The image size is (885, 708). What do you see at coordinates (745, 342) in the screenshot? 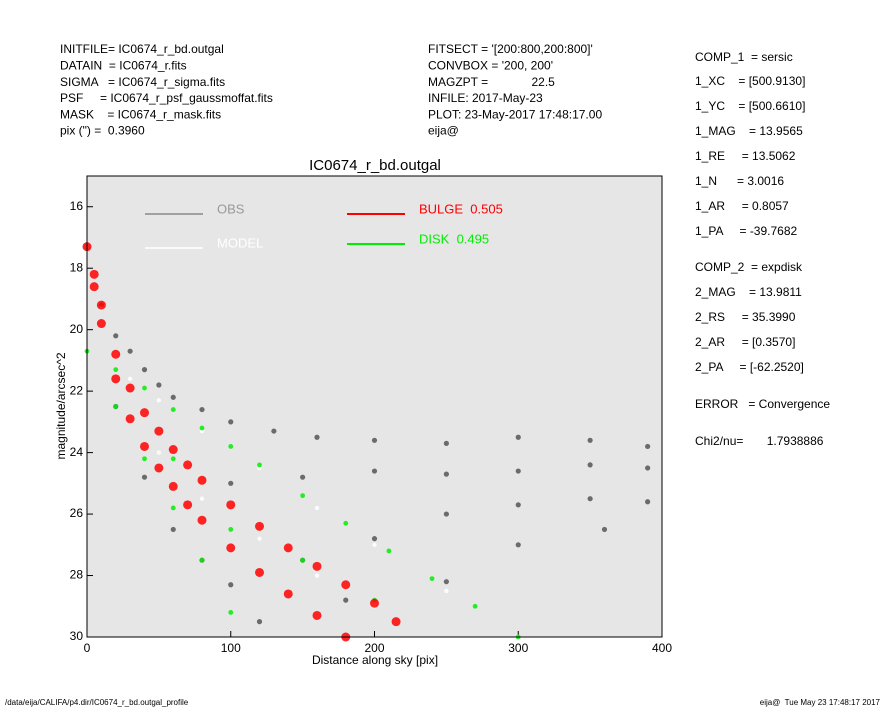
I see `parameter-line: 2_AR = [0.3570]` at bounding box center [745, 342].